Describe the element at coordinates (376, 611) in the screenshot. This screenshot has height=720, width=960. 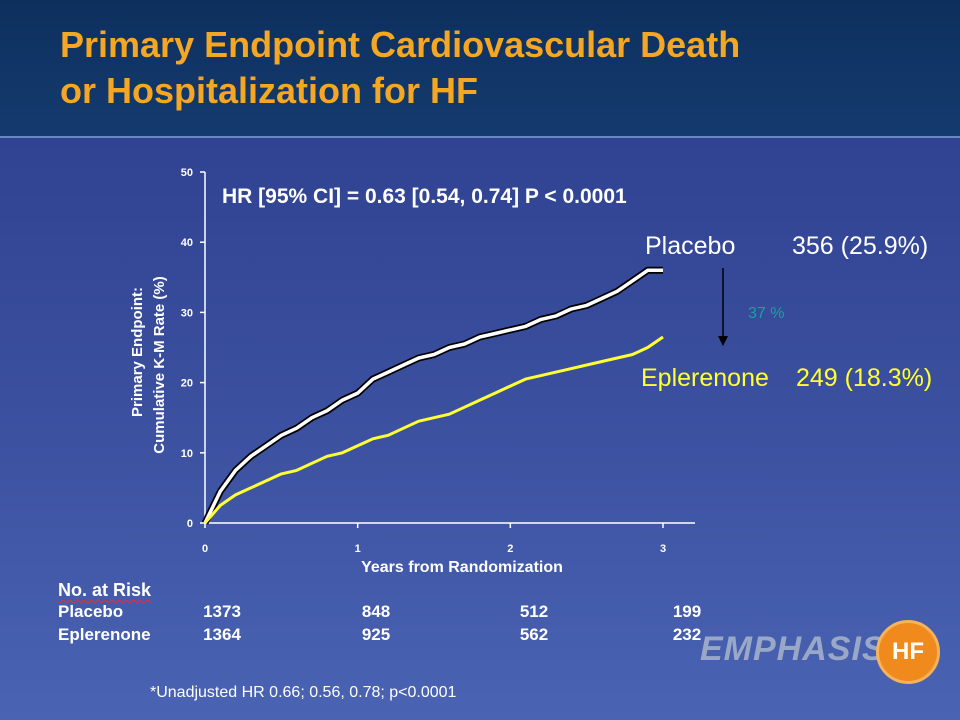
I see `at-risk-placebo-value: 848` at that location.